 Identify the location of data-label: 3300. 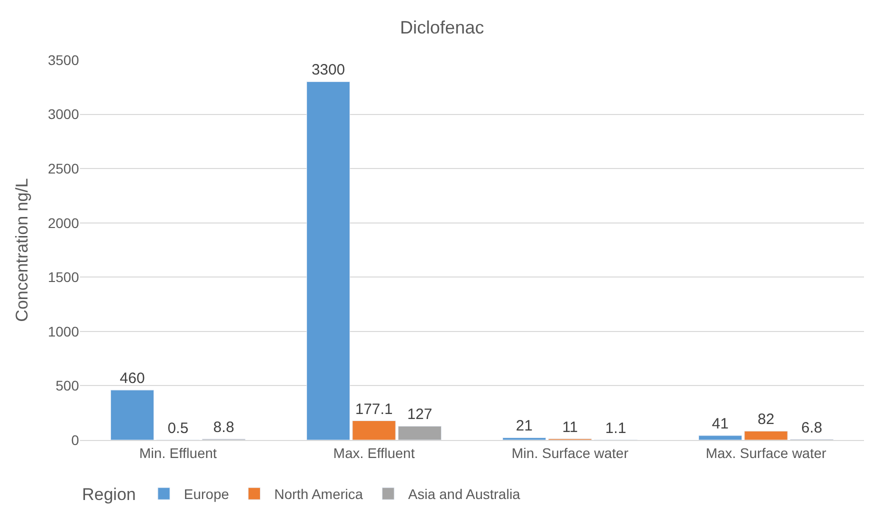
(328, 70).